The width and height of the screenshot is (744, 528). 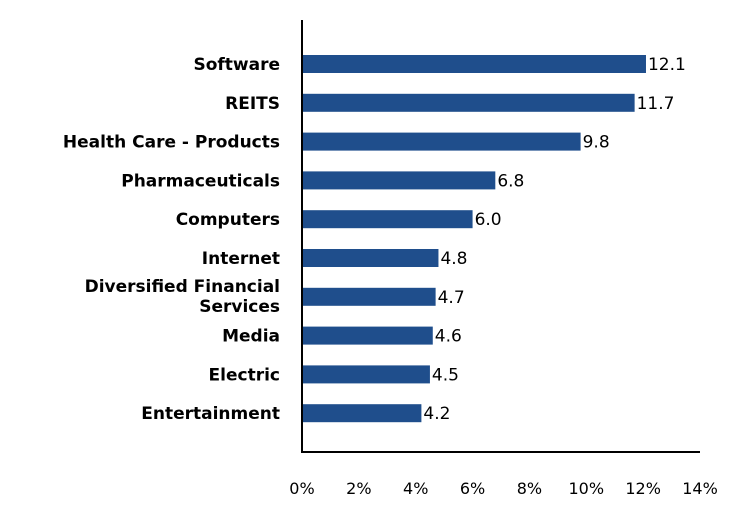 What do you see at coordinates (488, 220) in the screenshot?
I see `bar-value-label: 6.0` at bounding box center [488, 220].